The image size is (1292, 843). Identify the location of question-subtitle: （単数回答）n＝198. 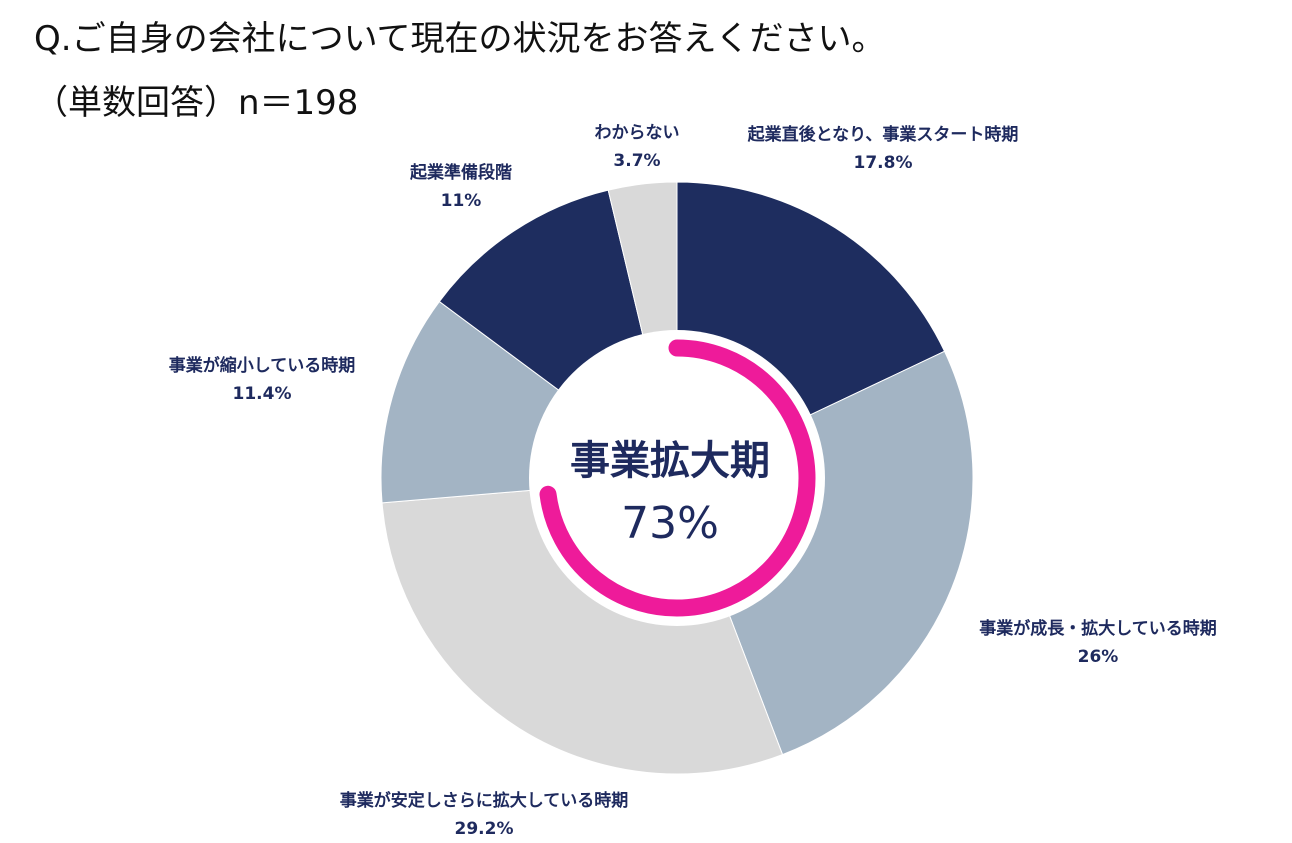
(196, 103).